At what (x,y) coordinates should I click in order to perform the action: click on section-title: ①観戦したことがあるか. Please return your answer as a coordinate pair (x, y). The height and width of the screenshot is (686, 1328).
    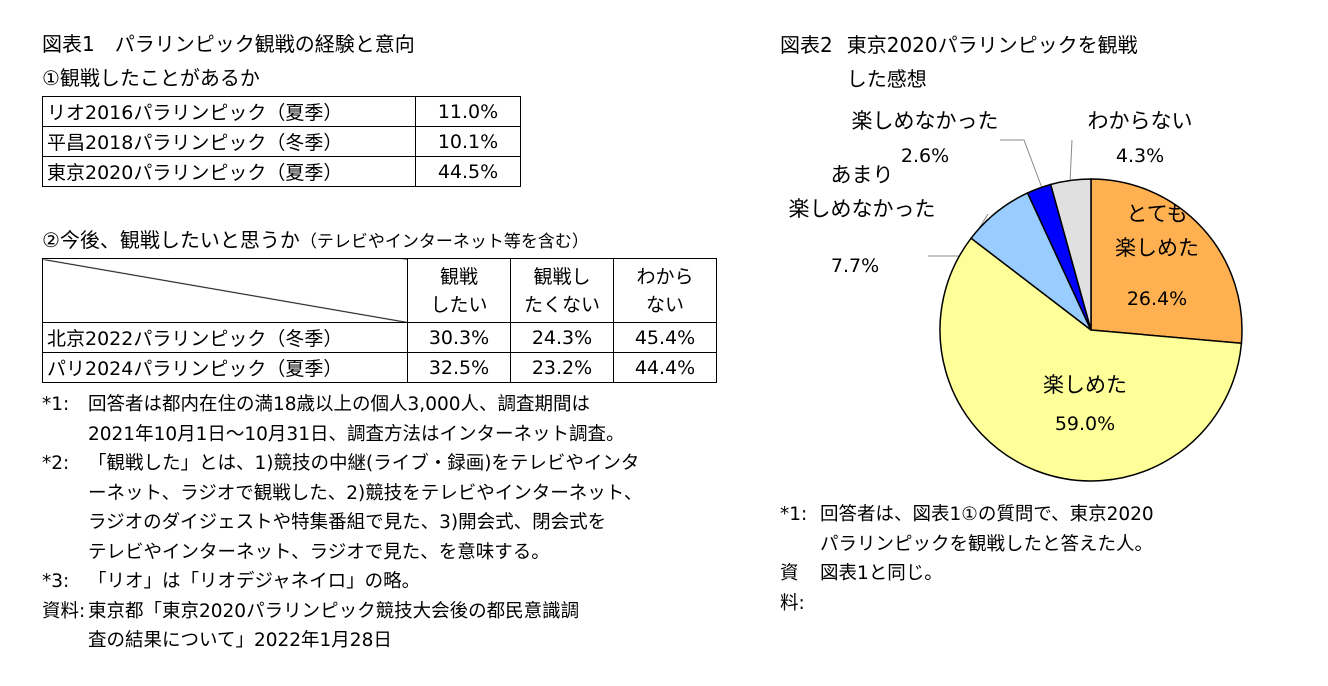
    Looking at the image, I should click on (151, 78).